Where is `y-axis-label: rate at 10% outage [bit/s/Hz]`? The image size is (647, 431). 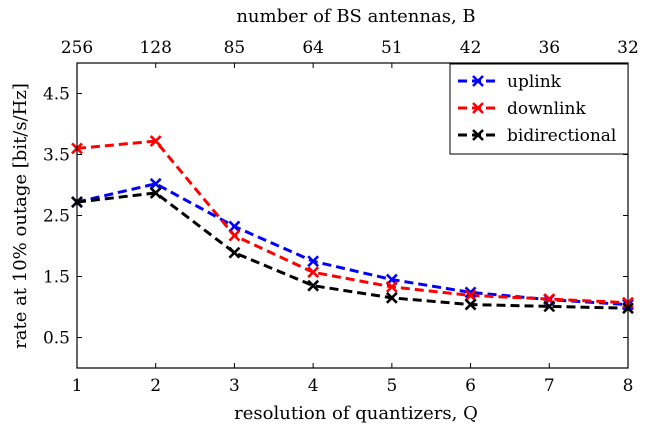 y-axis-label: rate at 10% outage [bit/s/Hz] is located at coordinates (20, 216).